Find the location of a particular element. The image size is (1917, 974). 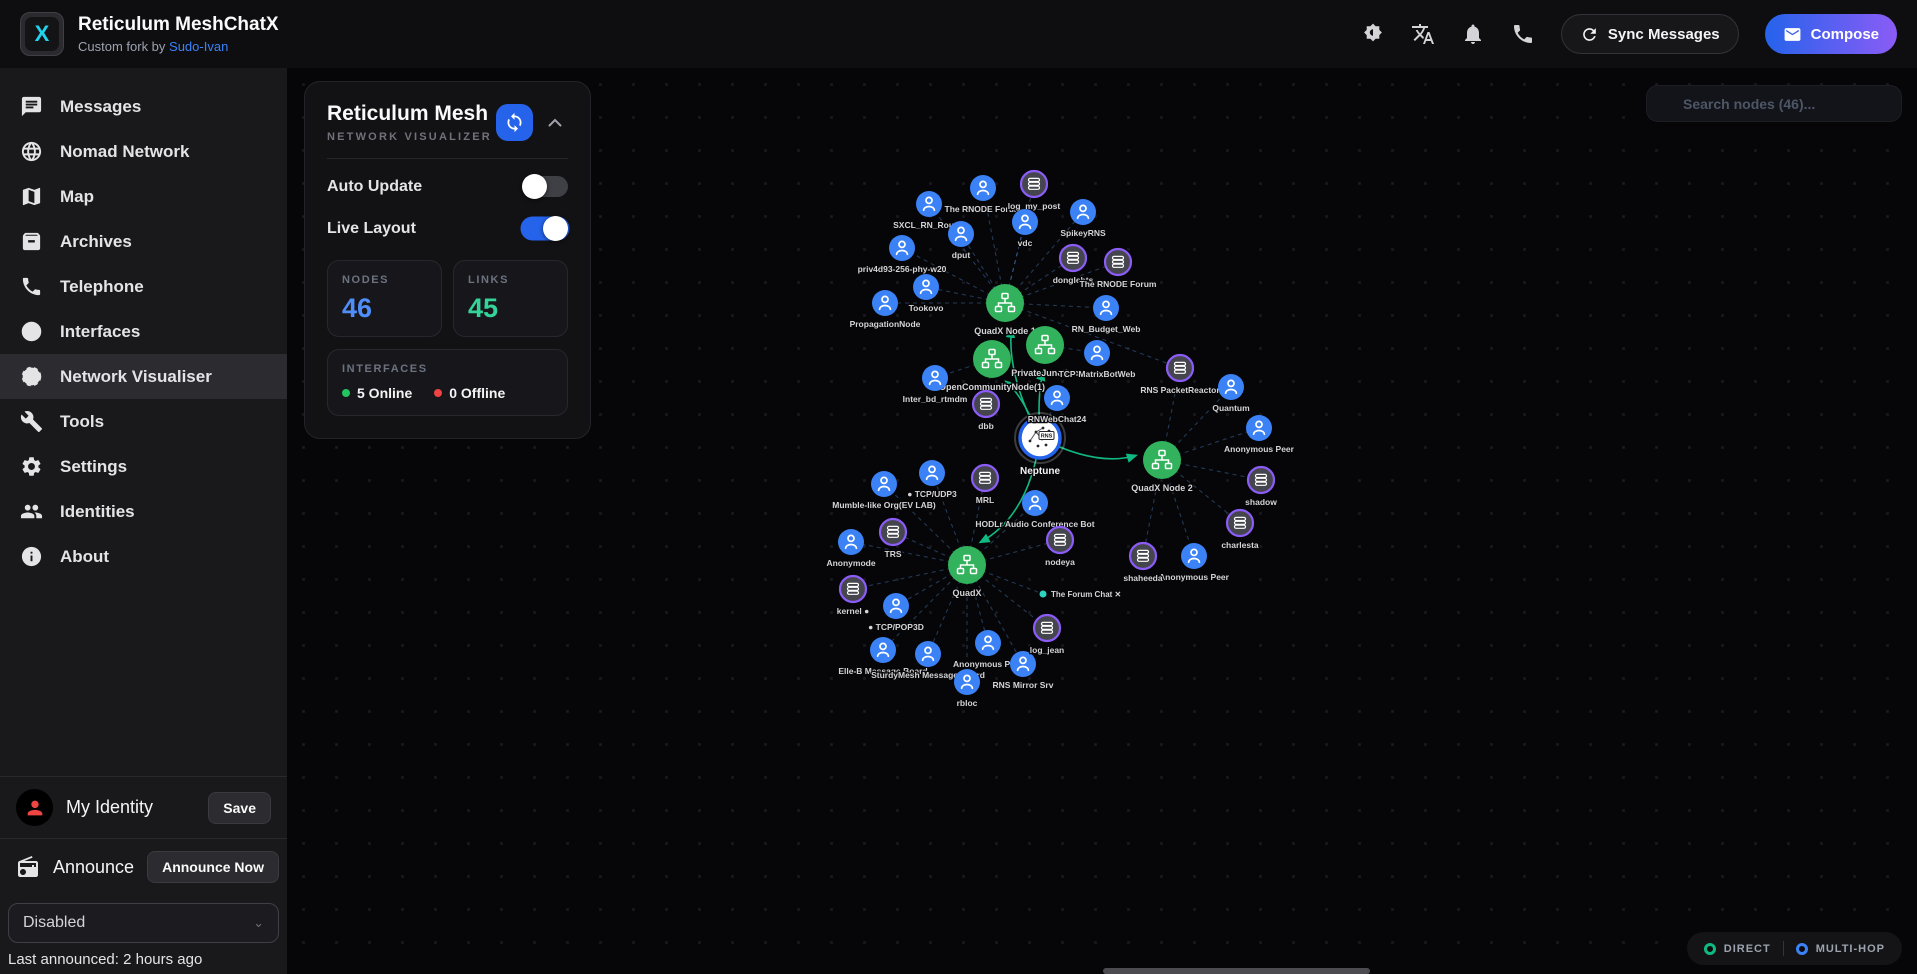

collapse-panel-button is located at coordinates (555, 123).